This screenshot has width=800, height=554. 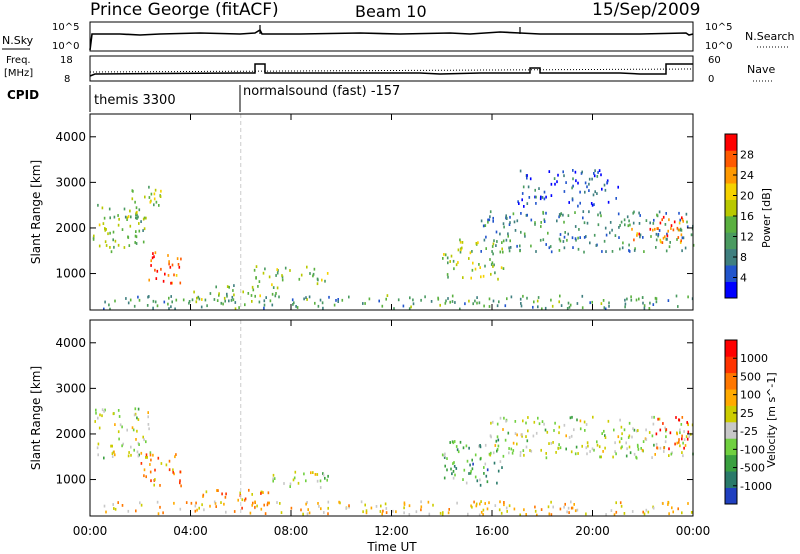 I want to click on x-tick-label: 20:00, so click(x=592, y=531).